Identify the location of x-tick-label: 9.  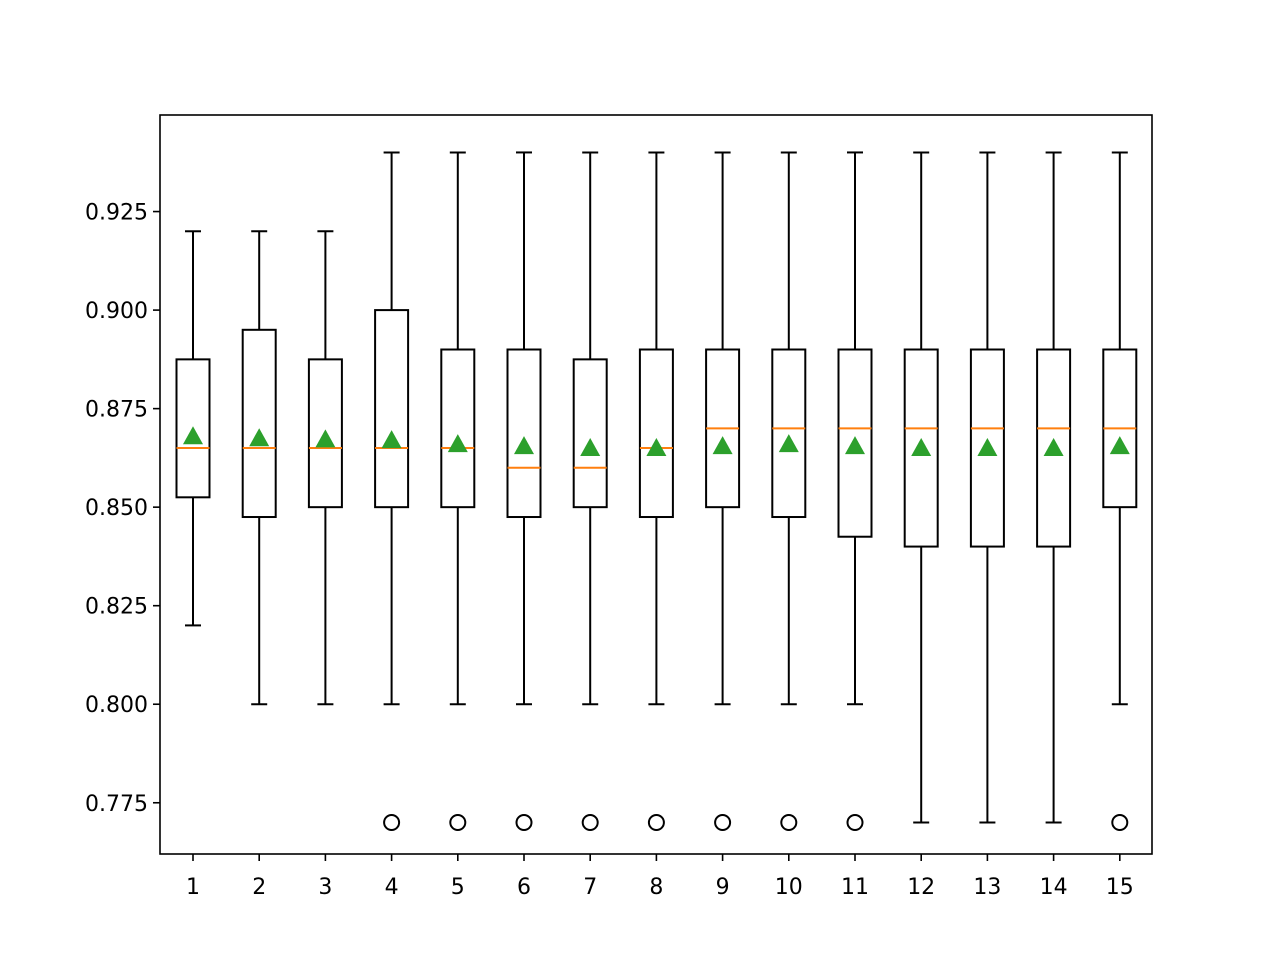
(723, 887).